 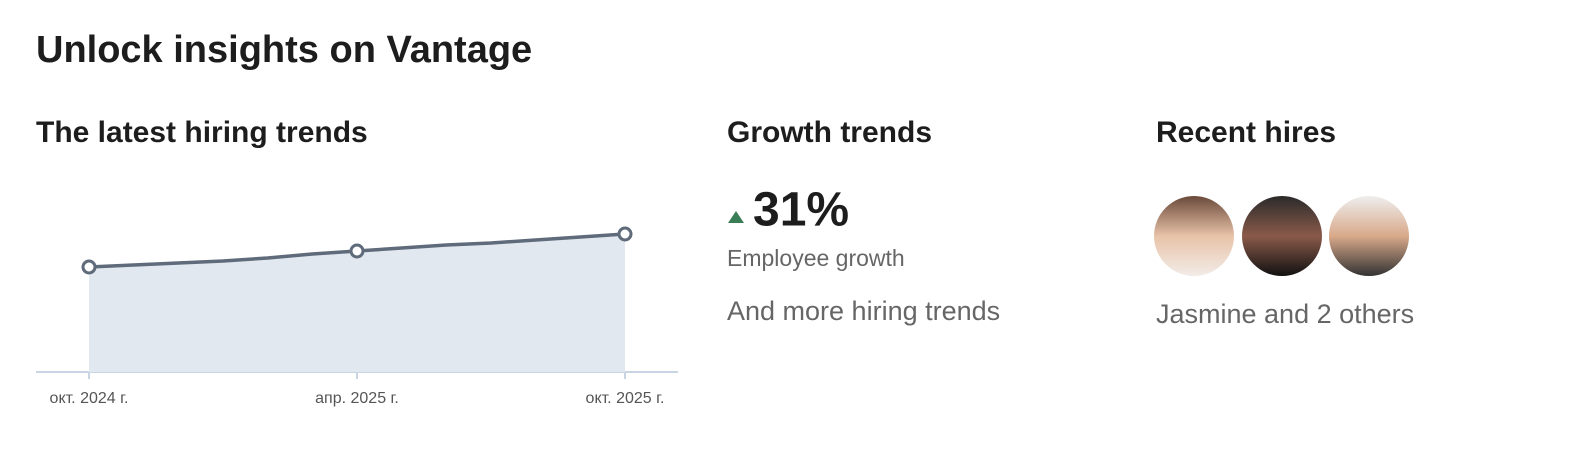 What do you see at coordinates (816, 258) in the screenshot?
I see `growth-label: Employee growth` at bounding box center [816, 258].